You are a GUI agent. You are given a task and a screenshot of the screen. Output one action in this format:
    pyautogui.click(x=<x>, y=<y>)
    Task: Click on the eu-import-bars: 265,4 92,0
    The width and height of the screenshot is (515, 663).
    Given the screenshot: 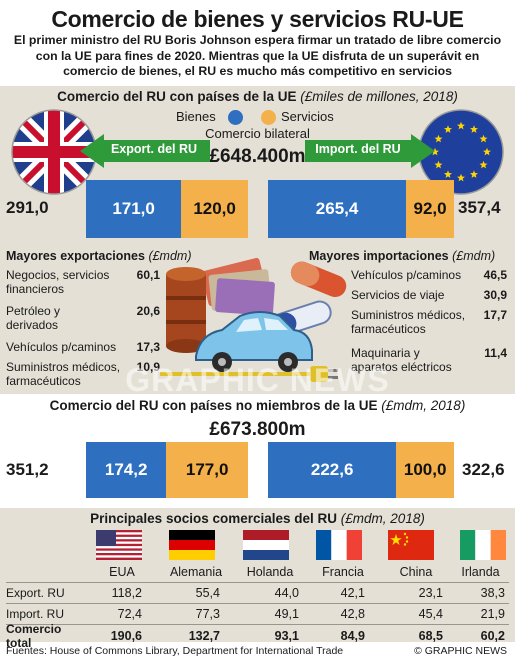 What is the action you would take?
    pyautogui.click(x=361, y=209)
    